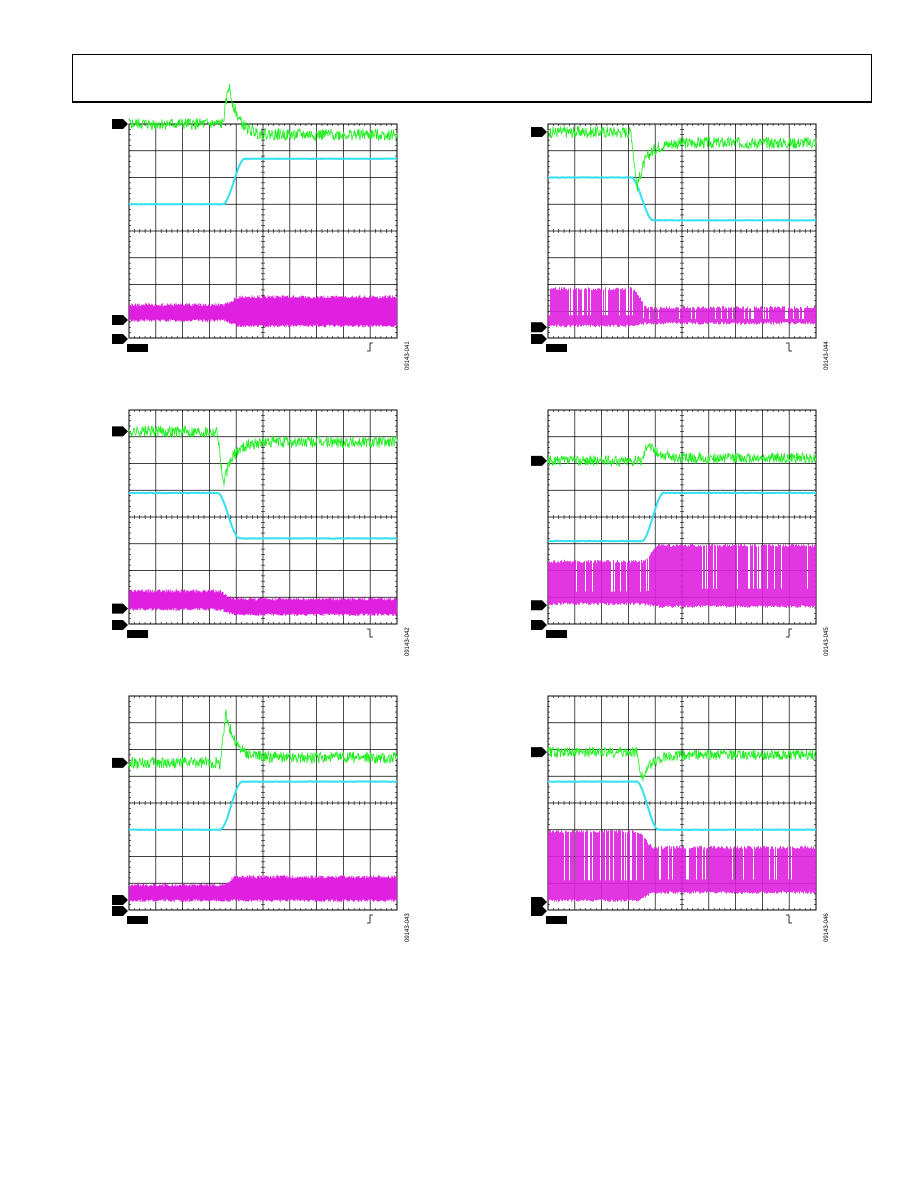 The image size is (918, 1188). What do you see at coordinates (408, 641) in the screenshot?
I see `figure-id: 09143-042` at bounding box center [408, 641].